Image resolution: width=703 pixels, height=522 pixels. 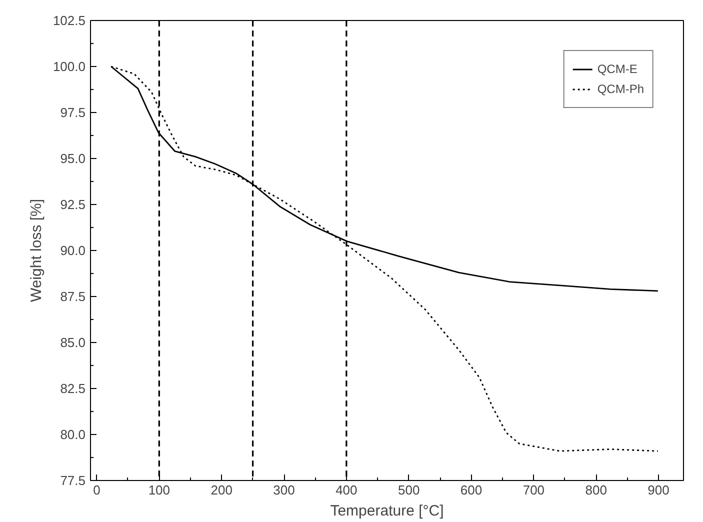 What do you see at coordinates (73, 480) in the screenshot?
I see `y-tick-label: 77.5` at bounding box center [73, 480].